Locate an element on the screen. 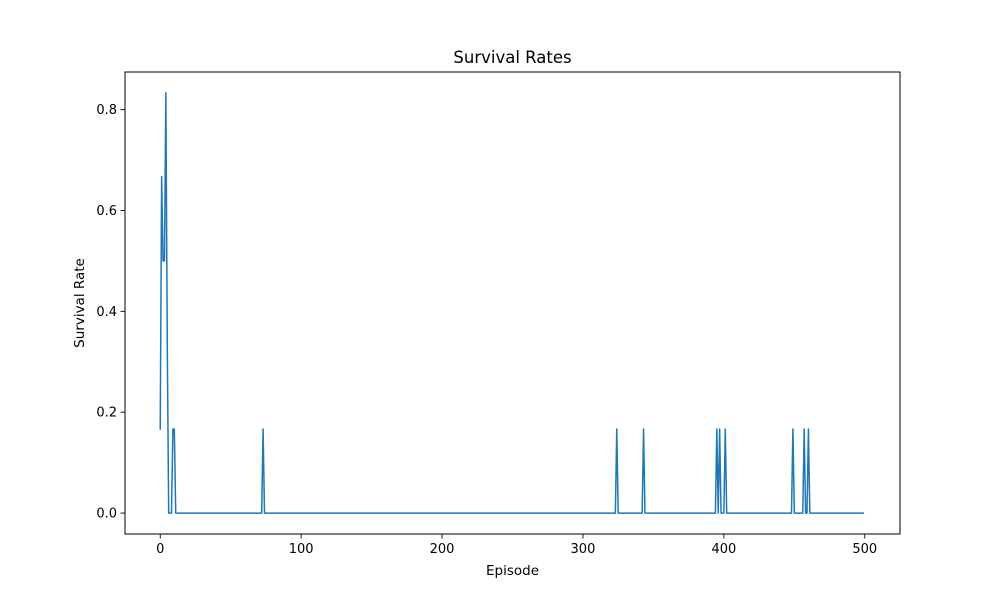 Image resolution: width=1000 pixels, height=600 pixels. y-tick-label: 0.6 is located at coordinates (106, 211).